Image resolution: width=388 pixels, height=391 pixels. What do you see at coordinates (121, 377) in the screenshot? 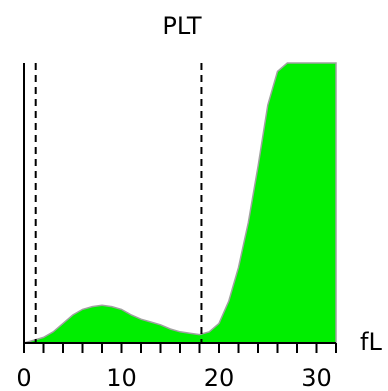
I see `x-tick-label-10: 10` at bounding box center [121, 377].